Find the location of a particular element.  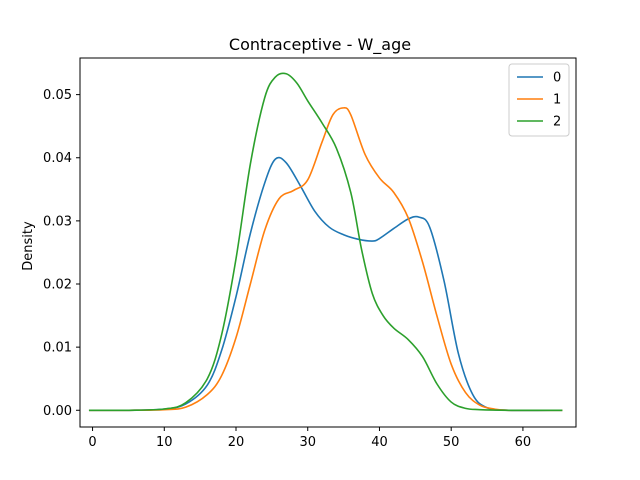

y-axis-ticks: 0.00 0.01 0.02 0.03 0.04 0.05 is located at coordinates (61, 253).